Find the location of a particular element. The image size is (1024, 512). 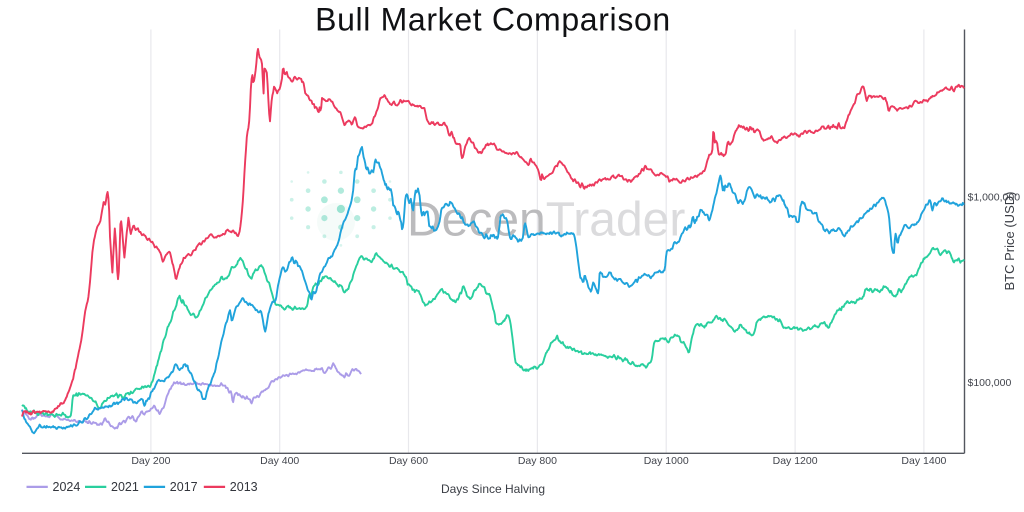

svg-text: BTC Price (USD) is located at coordinates (1009, 241).